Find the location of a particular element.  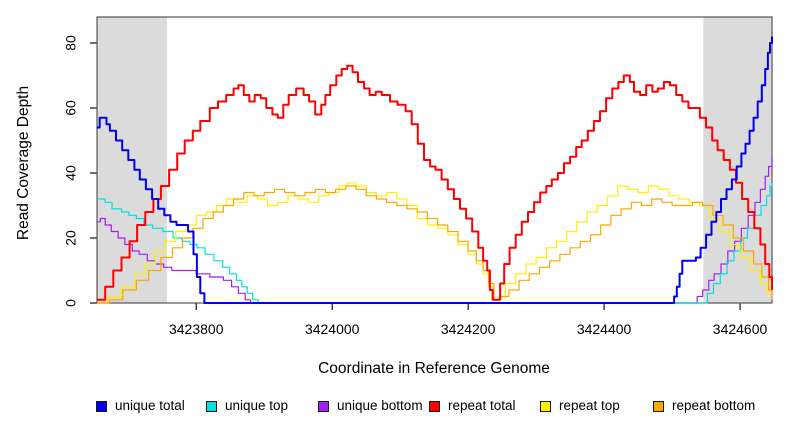

x-tick-label: 3423800 is located at coordinates (196, 329).